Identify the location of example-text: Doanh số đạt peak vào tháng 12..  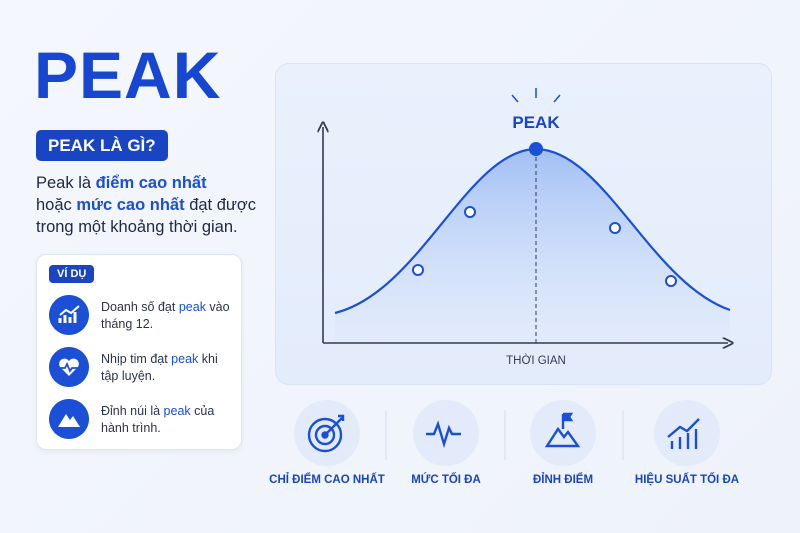
(166, 316).